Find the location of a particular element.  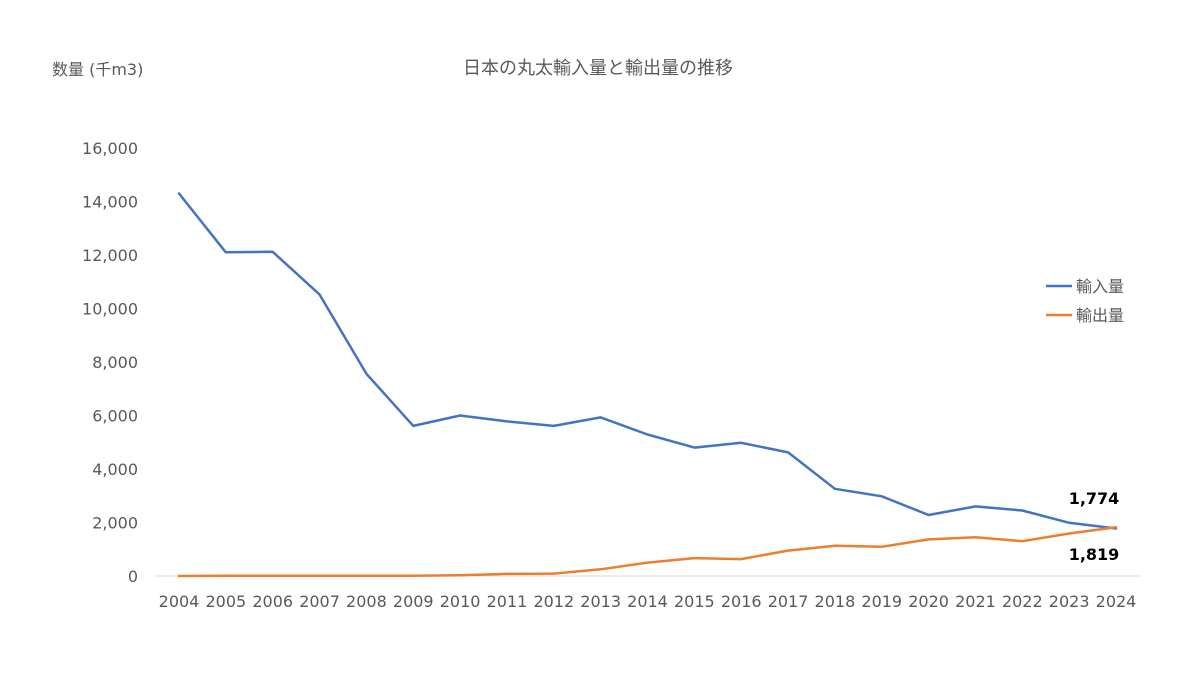

x-tick-label: 2016 is located at coordinates (741, 601).